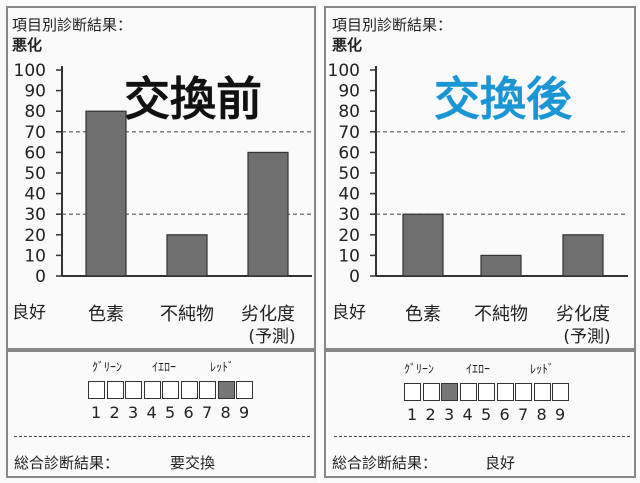 The height and width of the screenshot is (483, 640). I want to click on big-title-after: 交換後, so click(503, 99).